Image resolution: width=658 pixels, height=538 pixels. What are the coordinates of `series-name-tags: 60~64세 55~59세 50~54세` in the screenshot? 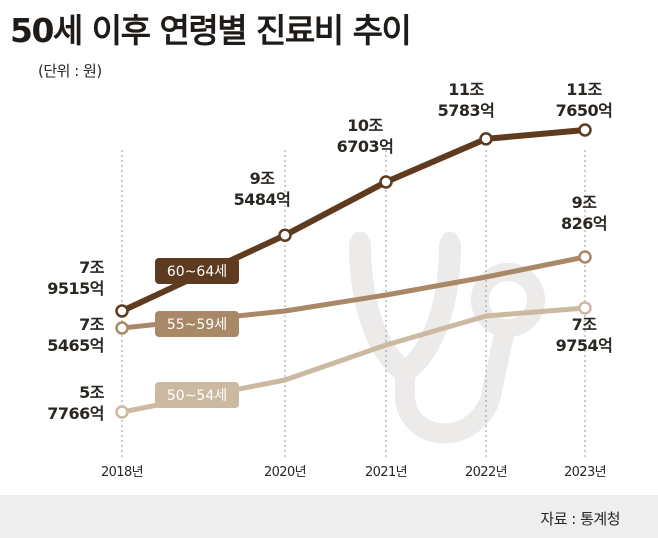 It's located at (197, 333).